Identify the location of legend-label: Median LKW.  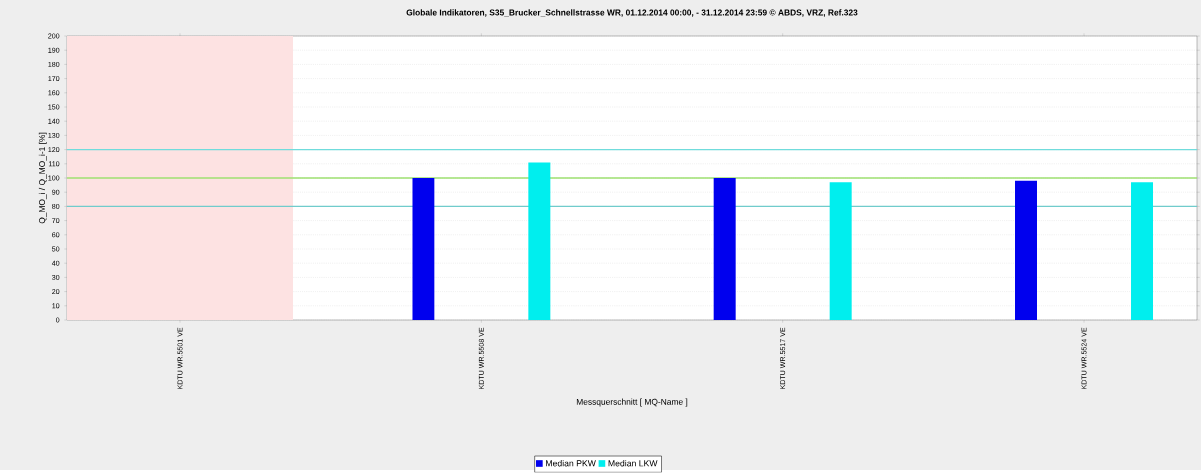
(633, 463).